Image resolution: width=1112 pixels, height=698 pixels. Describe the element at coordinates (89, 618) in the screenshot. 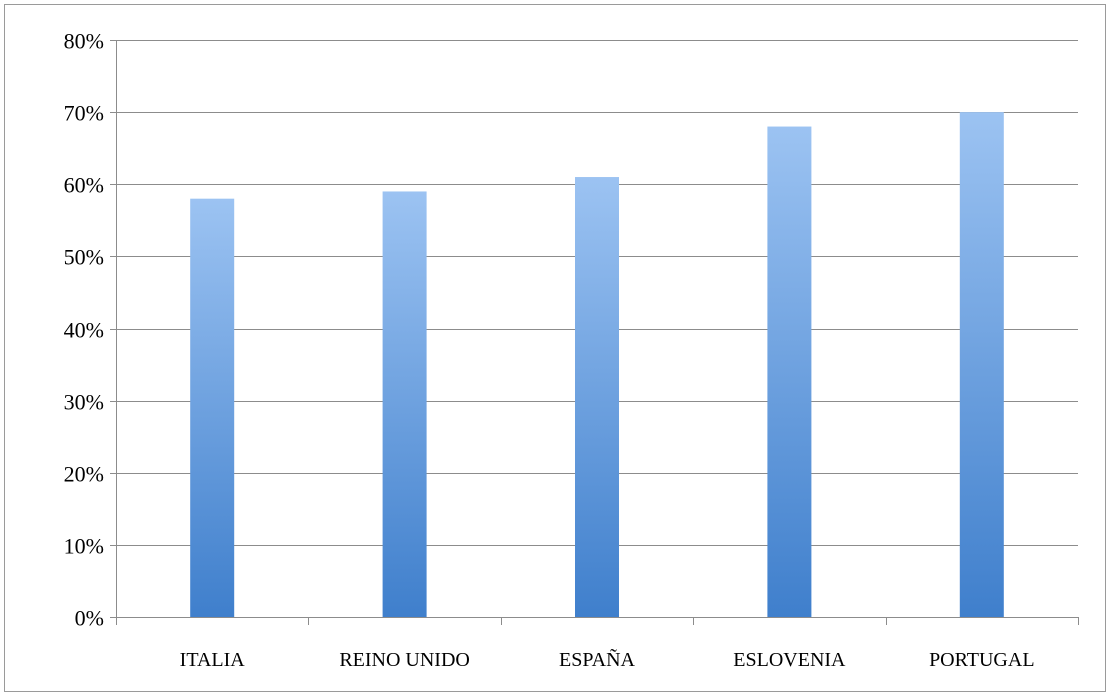

I see `y-tick-label: 0%` at that location.